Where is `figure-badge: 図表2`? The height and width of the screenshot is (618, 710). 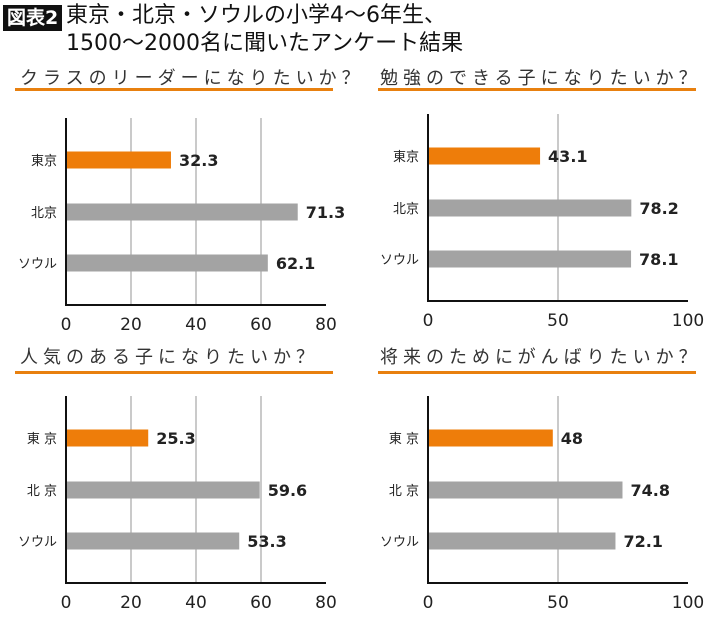
figure-badge: 図表2 is located at coordinates (33, 18).